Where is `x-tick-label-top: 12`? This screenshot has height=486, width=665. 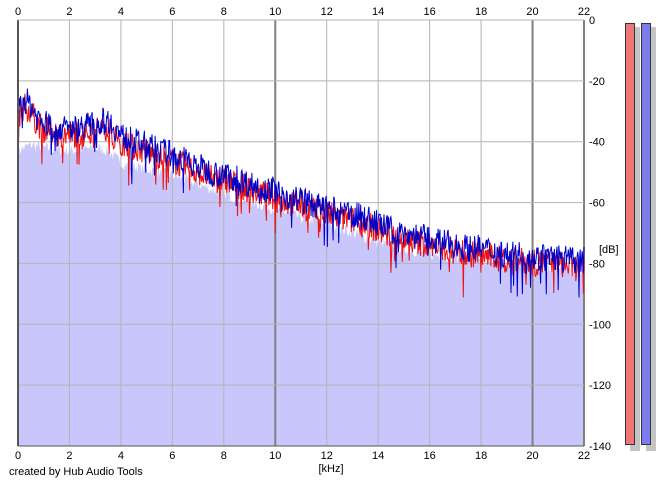 x-tick-label-top: 12 is located at coordinates (327, 12).